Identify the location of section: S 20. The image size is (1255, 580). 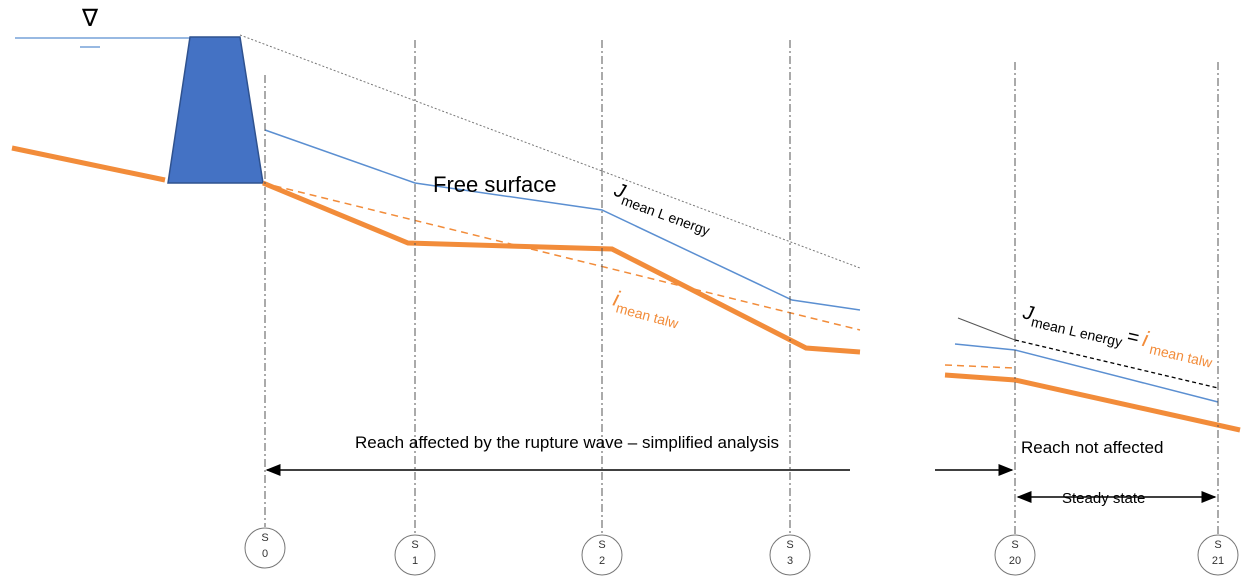
(1015, 319).